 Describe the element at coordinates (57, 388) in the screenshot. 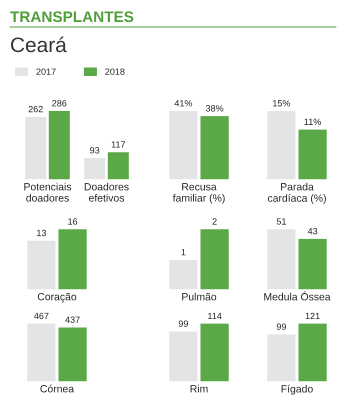

I see `x-tick-label: Córnea` at that location.